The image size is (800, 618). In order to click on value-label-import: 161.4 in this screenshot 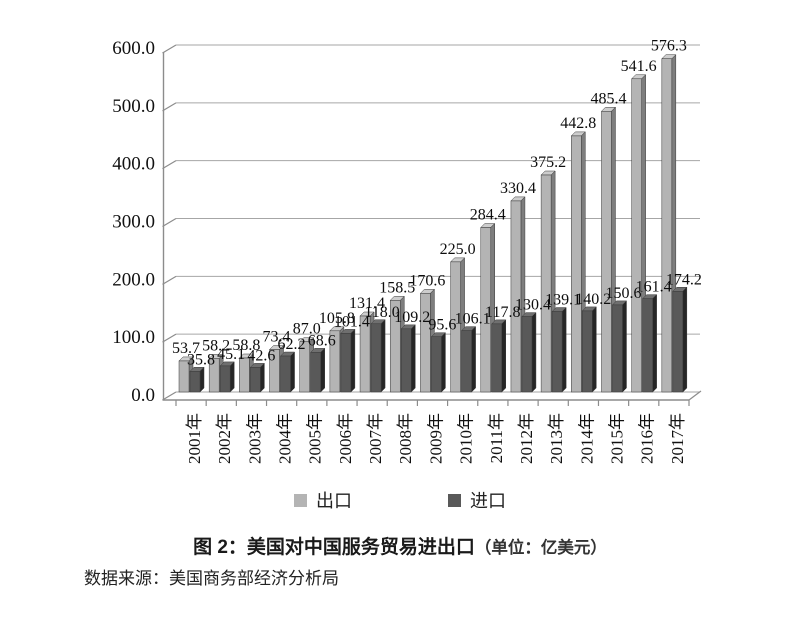, I will do `click(654, 287)`.